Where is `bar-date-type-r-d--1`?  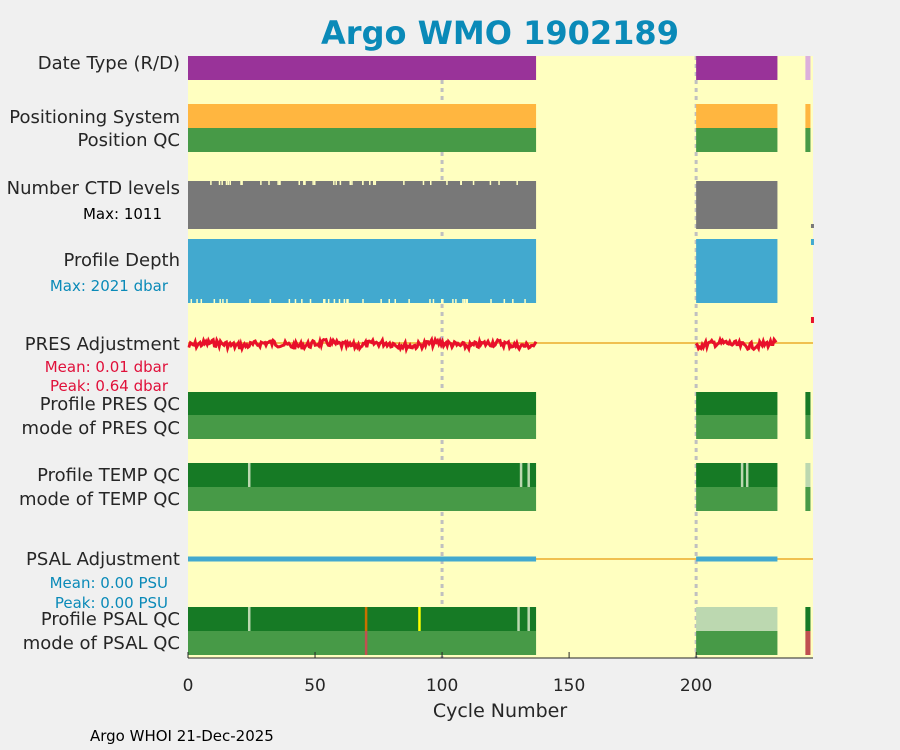
bar-date-type-r-d--1 is located at coordinates (737, 68).